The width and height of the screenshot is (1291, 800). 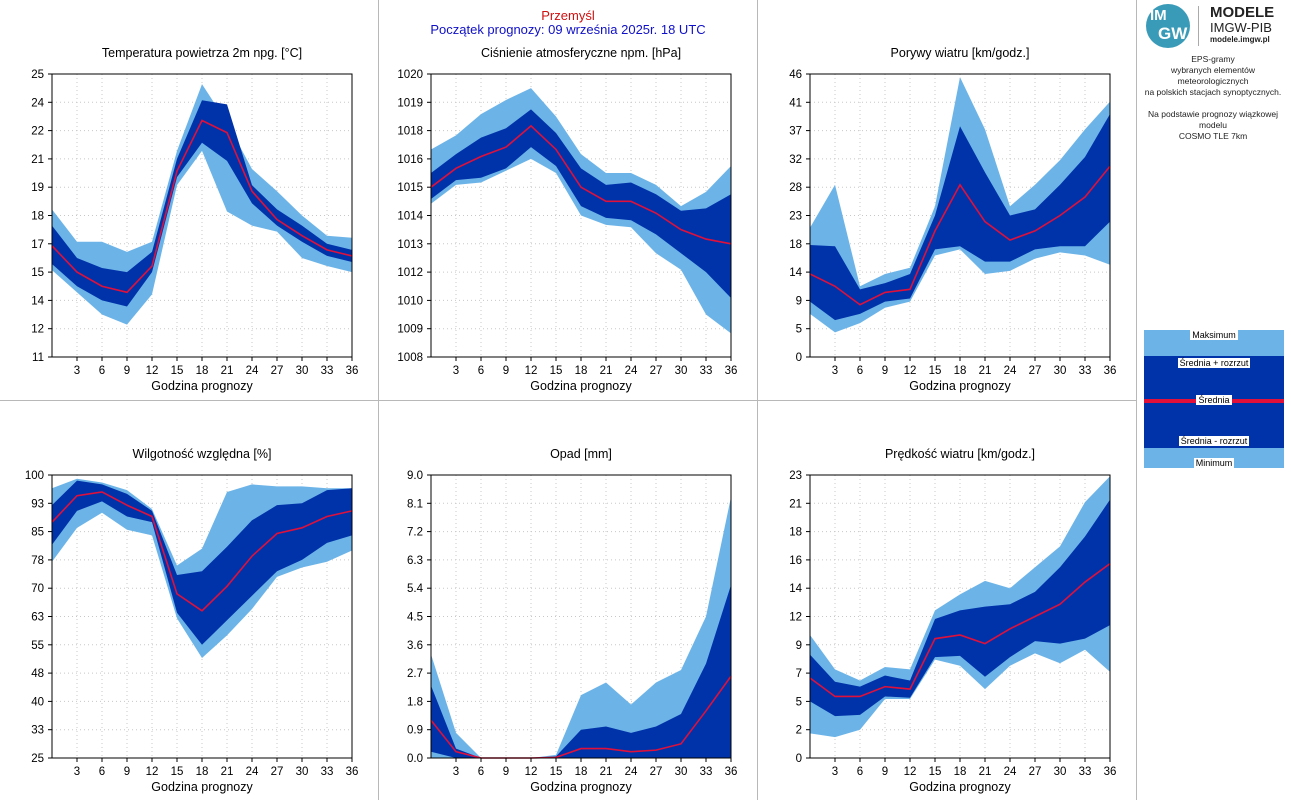 What do you see at coordinates (799, 759) in the screenshot?
I see `y-tick-label: 0` at bounding box center [799, 759].